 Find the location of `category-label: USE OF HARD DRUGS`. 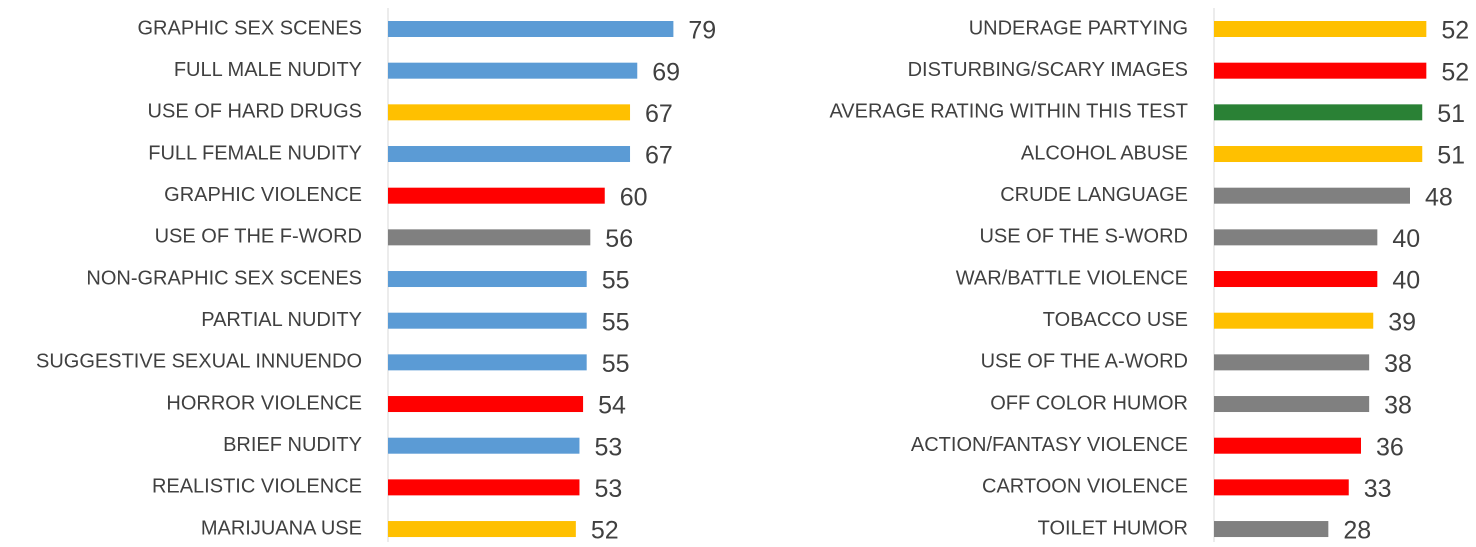

category-label: USE OF HARD DRUGS is located at coordinates (255, 112).